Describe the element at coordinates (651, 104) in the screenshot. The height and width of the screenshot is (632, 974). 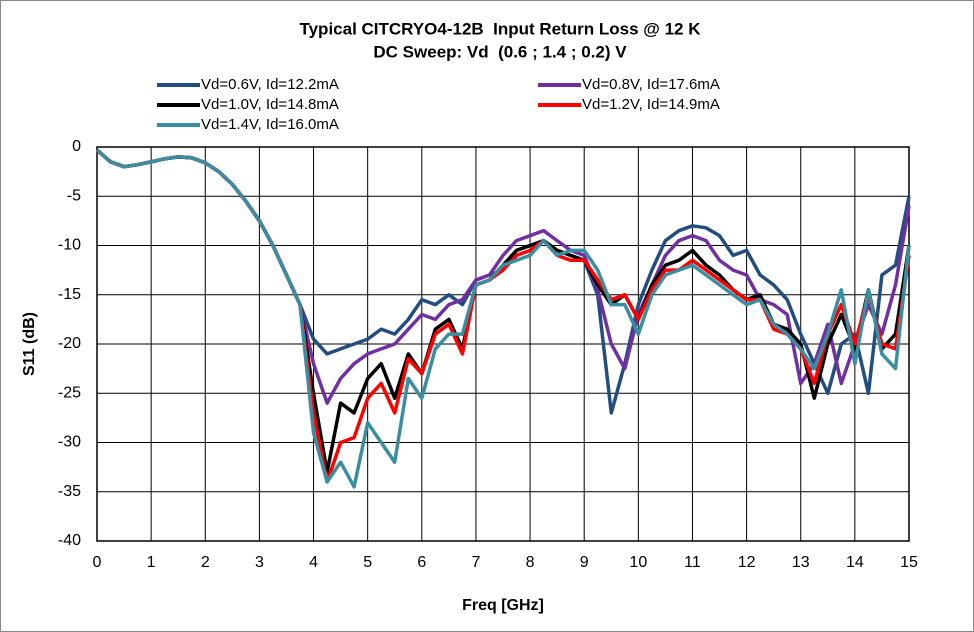
I see `legend-label: Vd=1.2V, Id=14.9mA` at that location.